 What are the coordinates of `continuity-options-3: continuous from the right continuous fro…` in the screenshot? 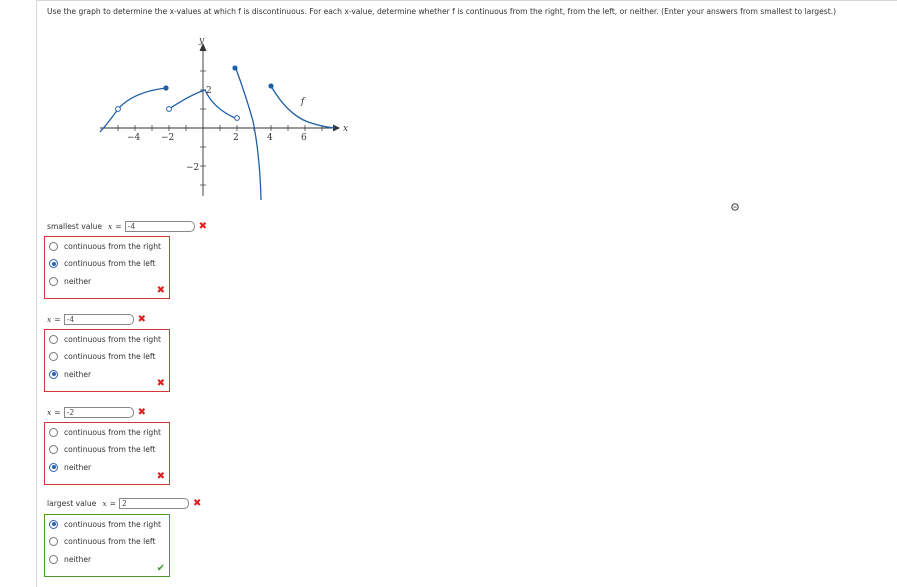 It's located at (107, 453).